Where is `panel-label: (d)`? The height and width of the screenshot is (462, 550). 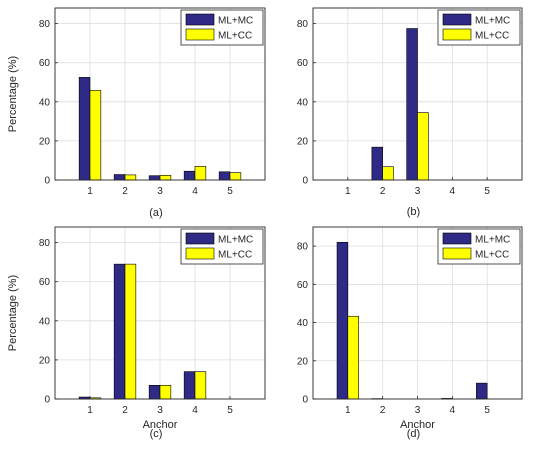
panel-label: (d) is located at coordinates (413, 434).